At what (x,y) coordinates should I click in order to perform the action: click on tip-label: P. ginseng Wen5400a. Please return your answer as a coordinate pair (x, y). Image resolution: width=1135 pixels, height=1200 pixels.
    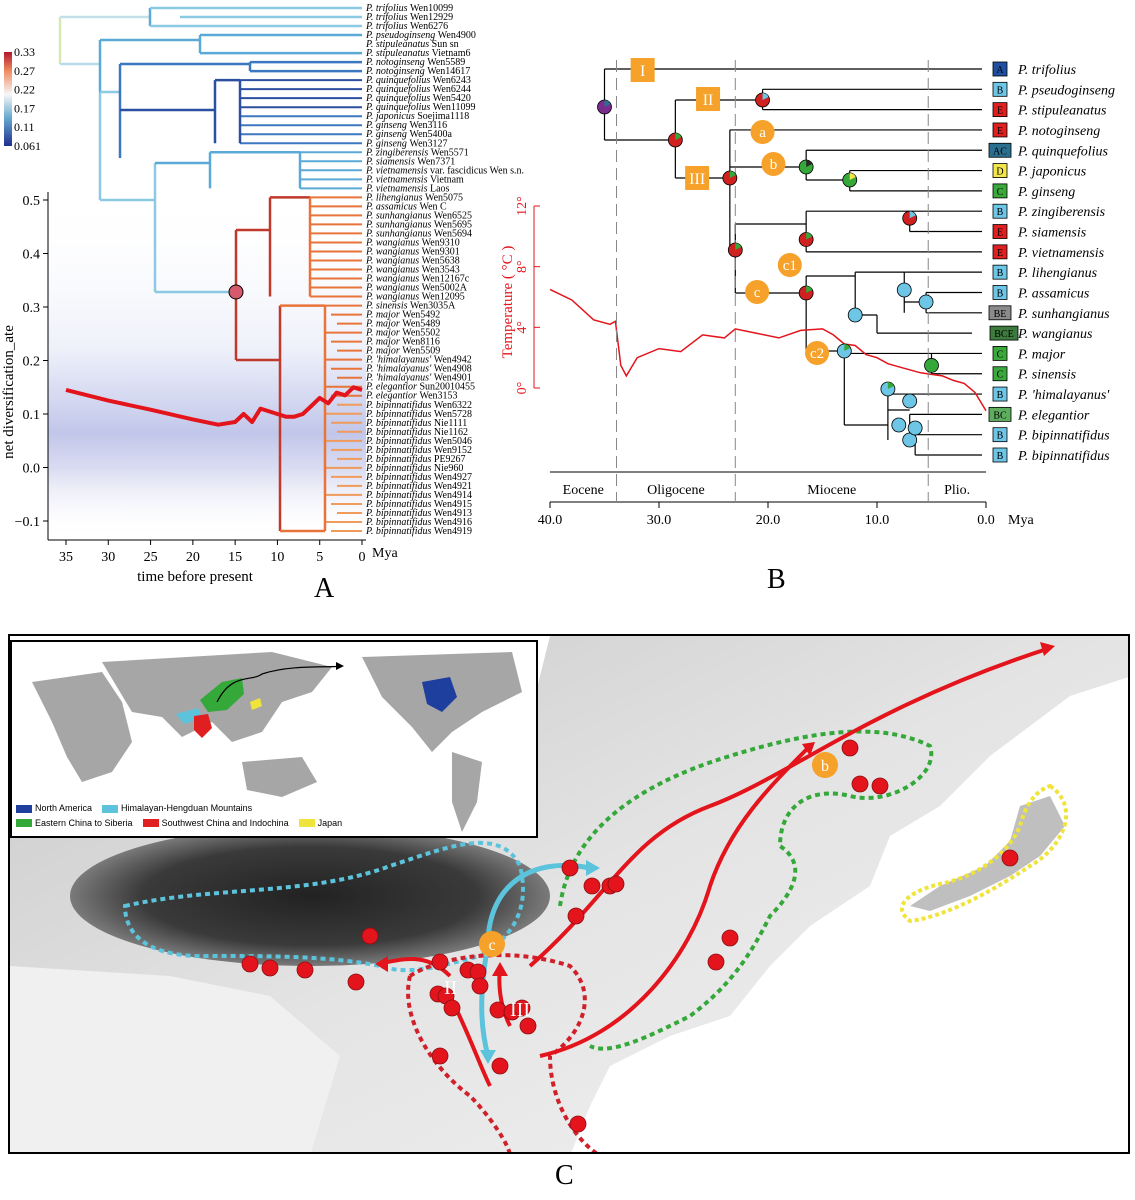
    Looking at the image, I should click on (409, 134).